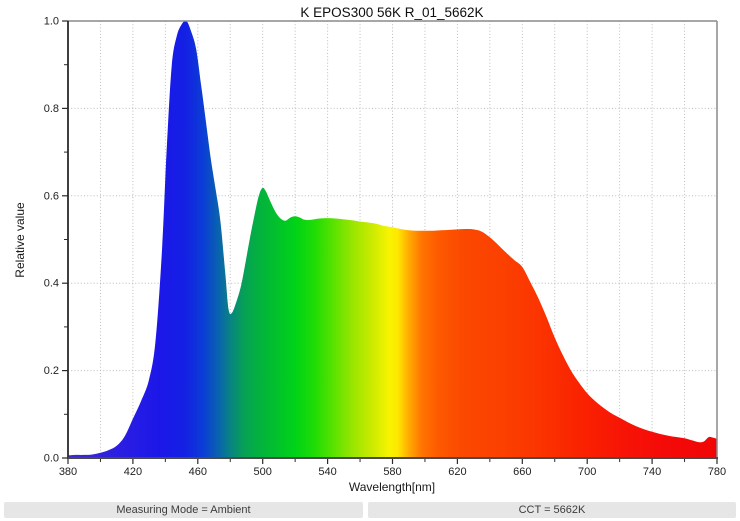 The image size is (740, 521). What do you see at coordinates (51, 459) in the screenshot?
I see `y-tick-label: 0.0` at bounding box center [51, 459].